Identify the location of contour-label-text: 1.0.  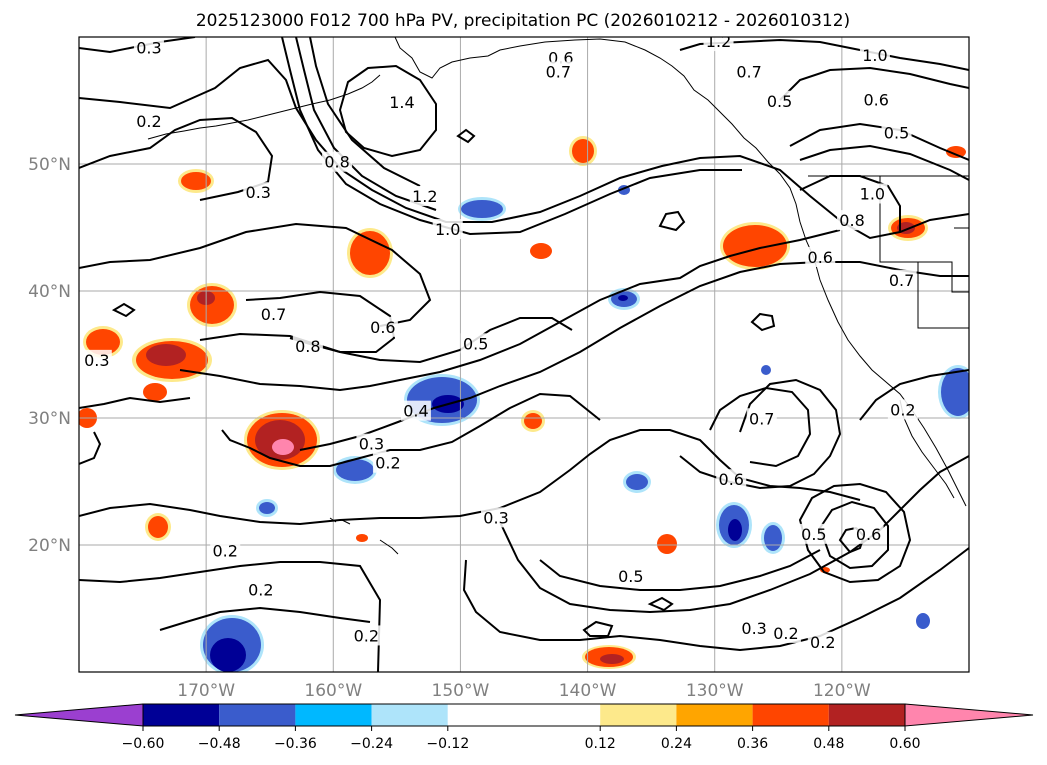
(874, 55).